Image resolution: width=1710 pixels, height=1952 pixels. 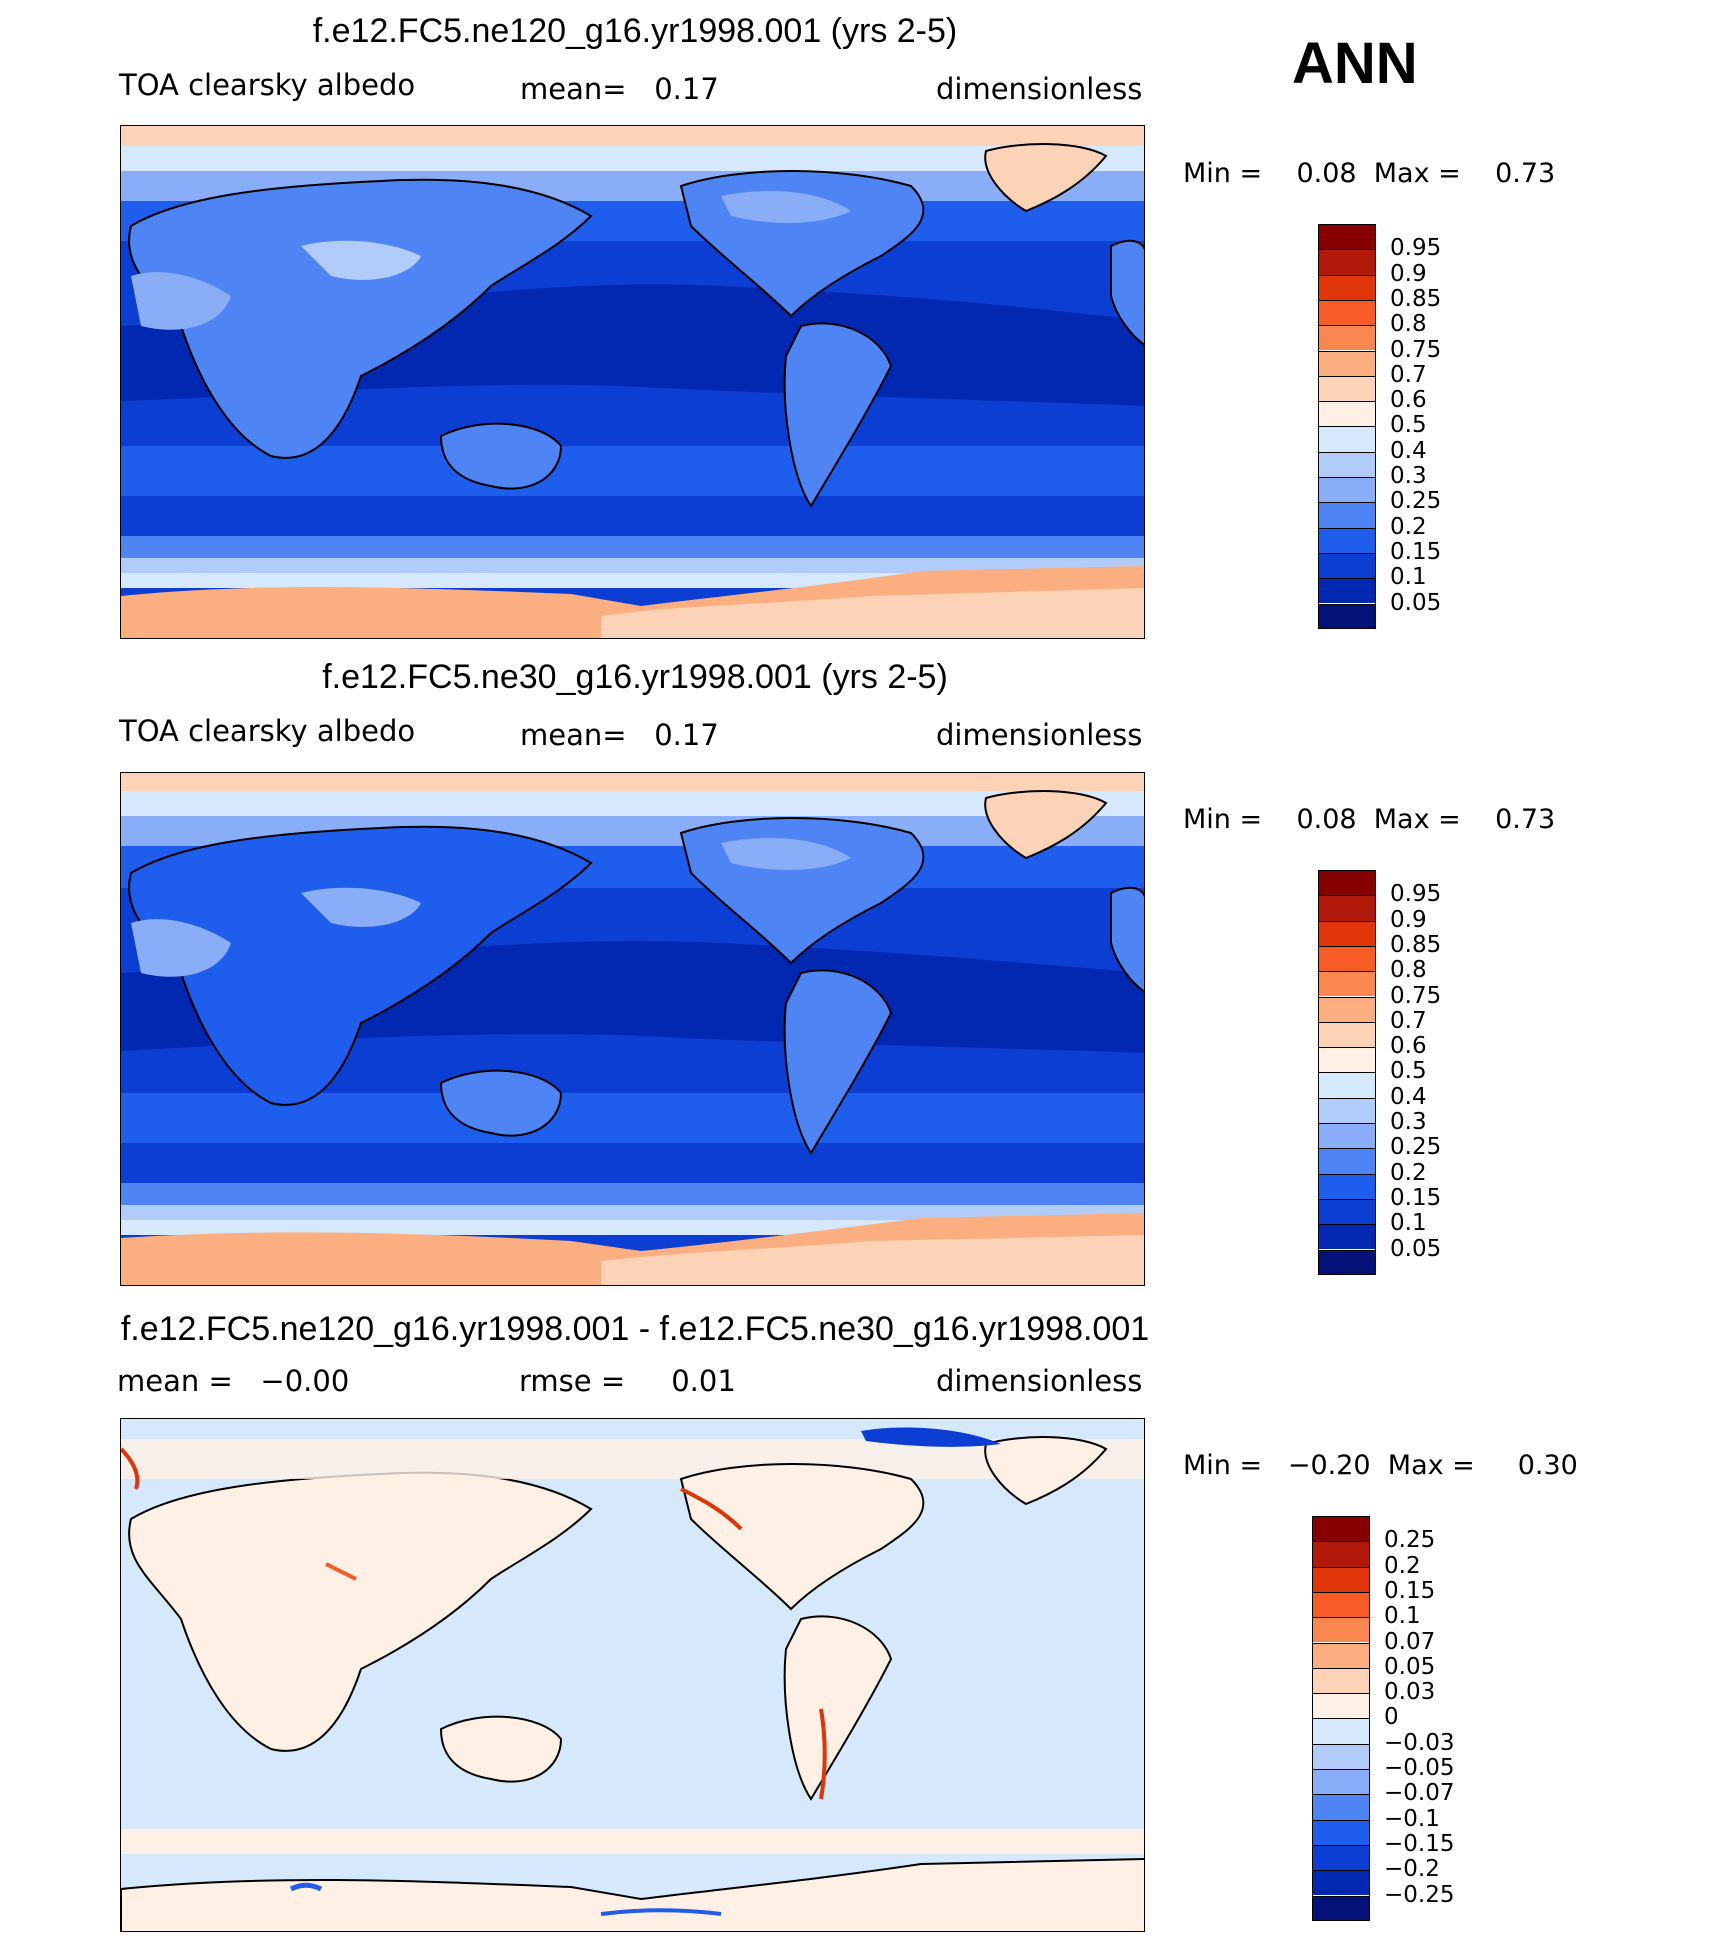 What do you see at coordinates (1355, 63) in the screenshot?
I see `season-label: ANN` at bounding box center [1355, 63].